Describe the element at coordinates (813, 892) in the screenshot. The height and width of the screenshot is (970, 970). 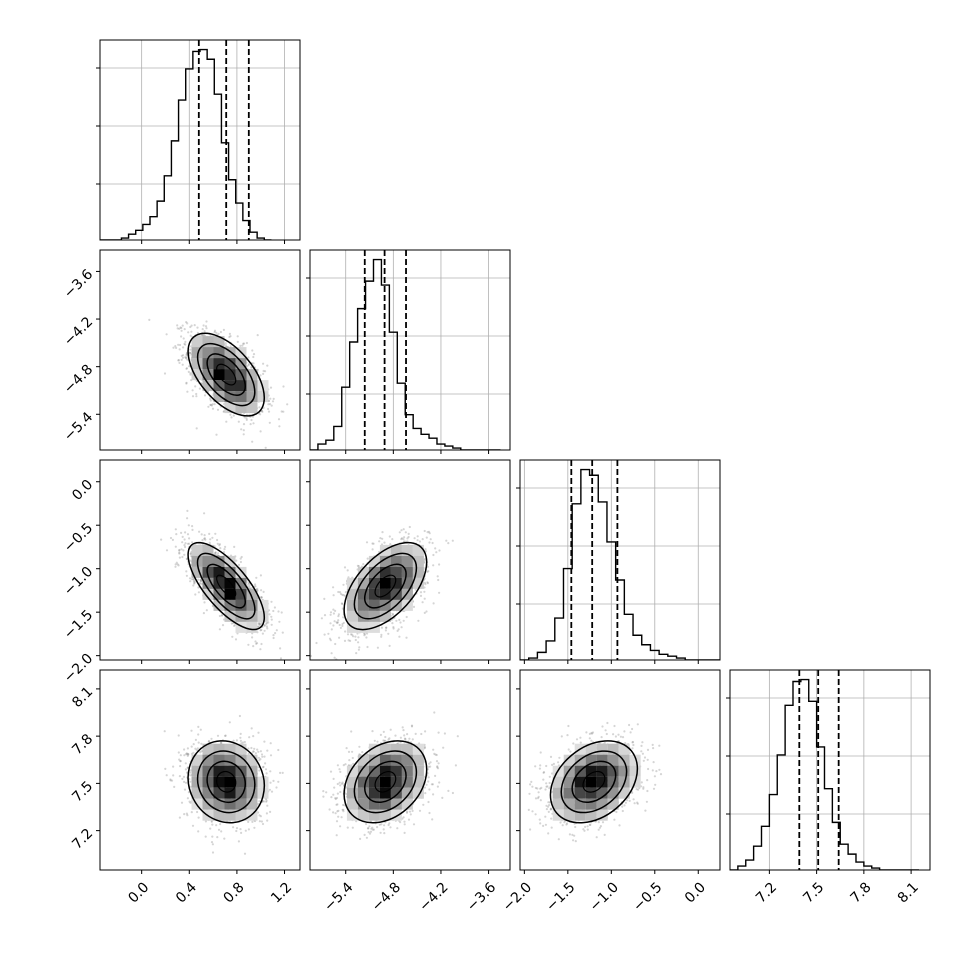
I see `x-tick-label: 7.5` at that location.